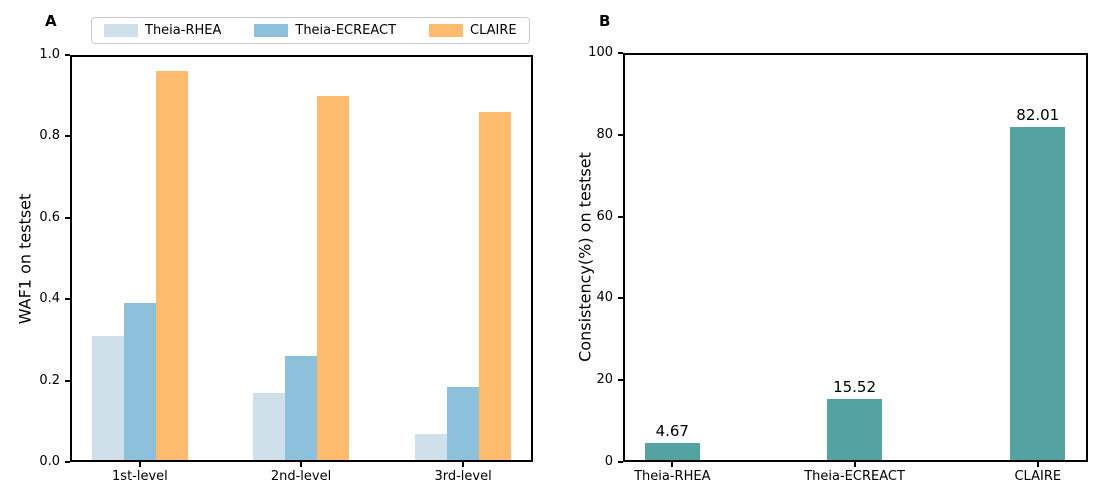  I want to click on bar-value-claire: 82.01, so click(1038, 114).